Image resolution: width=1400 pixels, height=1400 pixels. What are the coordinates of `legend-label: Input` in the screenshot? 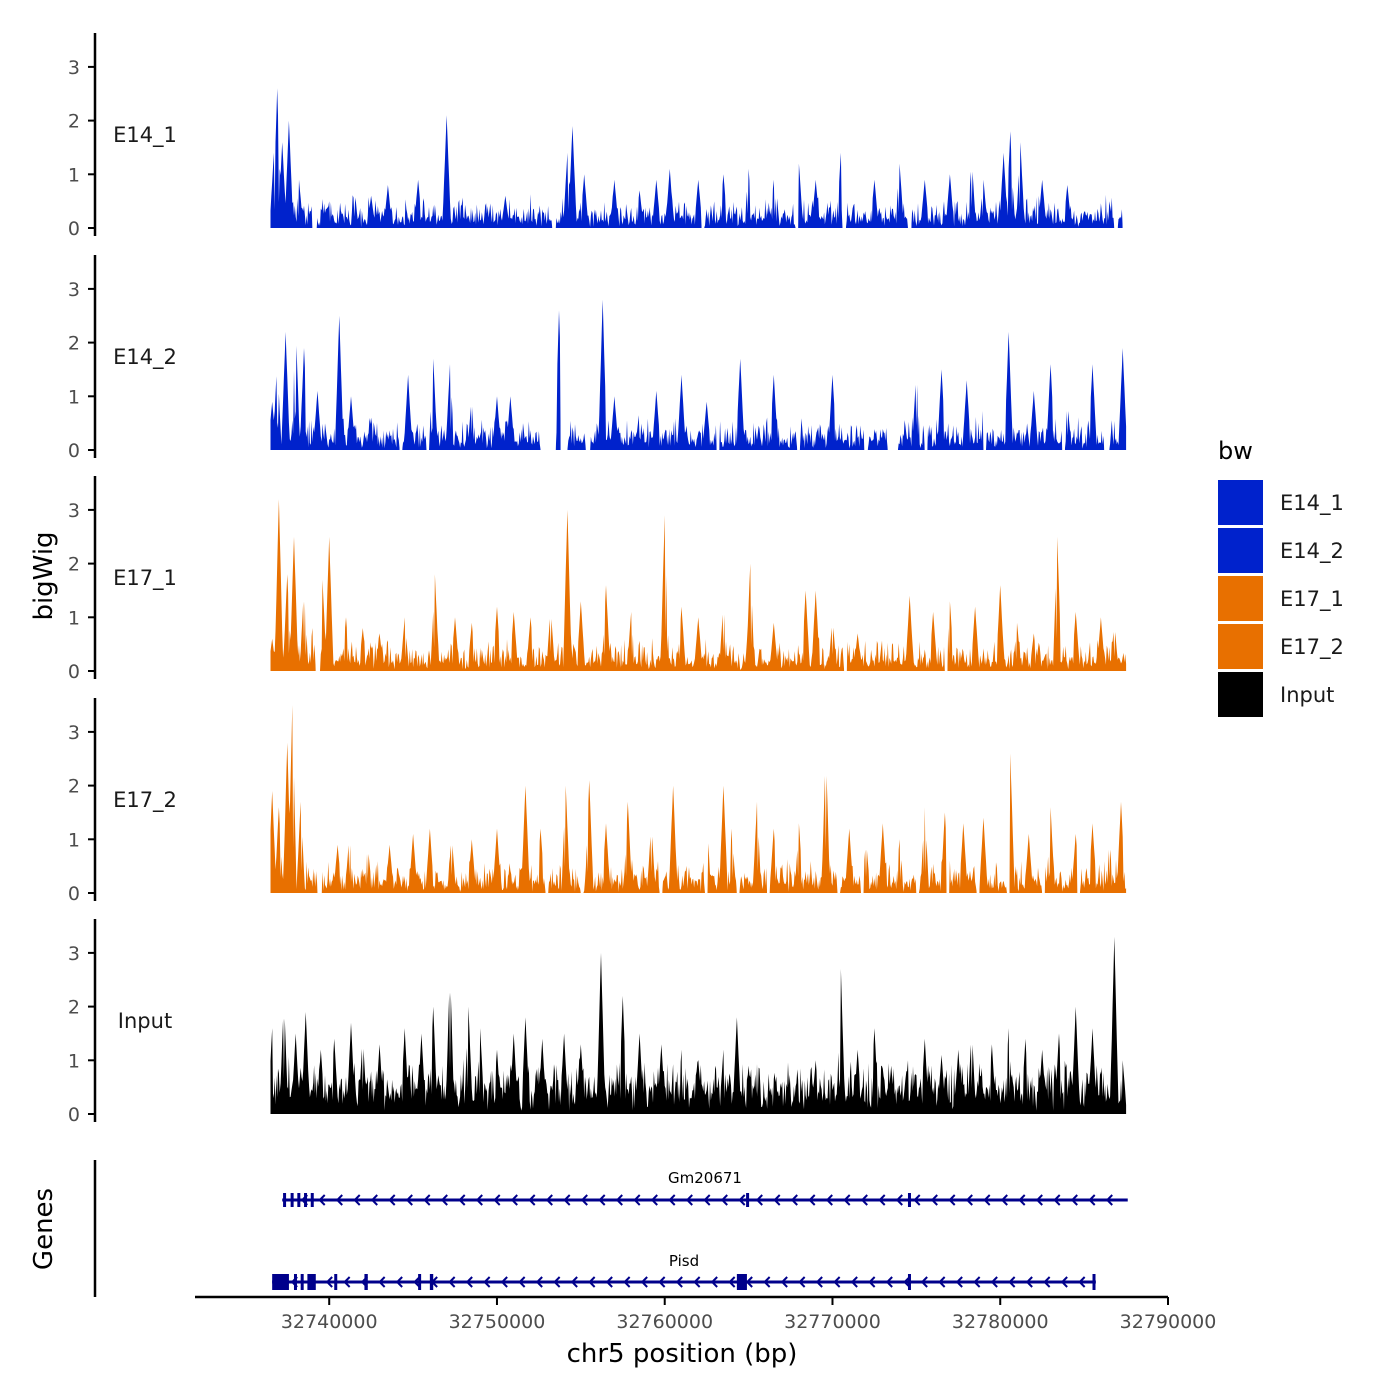 It's located at (1307, 695).